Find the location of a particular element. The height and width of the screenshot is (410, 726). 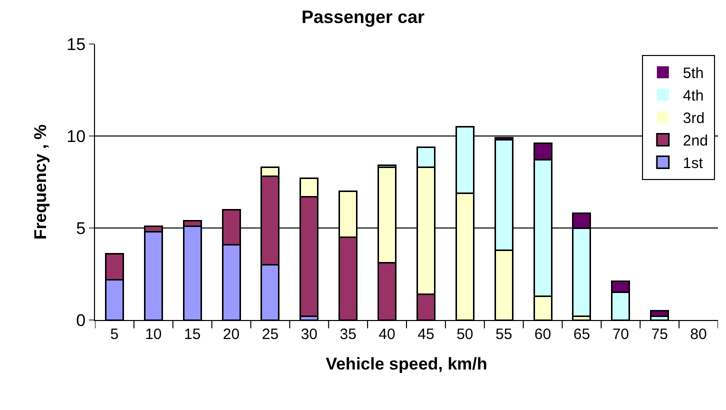

y-tick-label: 15 is located at coordinates (76, 44).